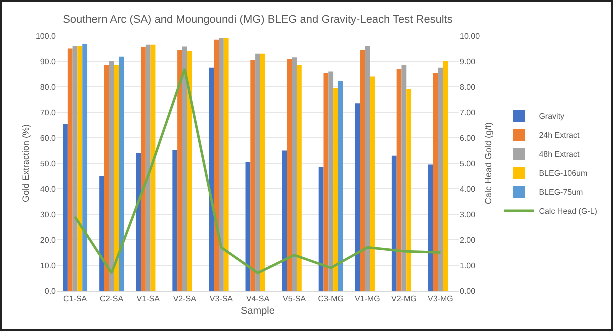  I want to click on y2-tick-label: 1.00, so click(468, 265).